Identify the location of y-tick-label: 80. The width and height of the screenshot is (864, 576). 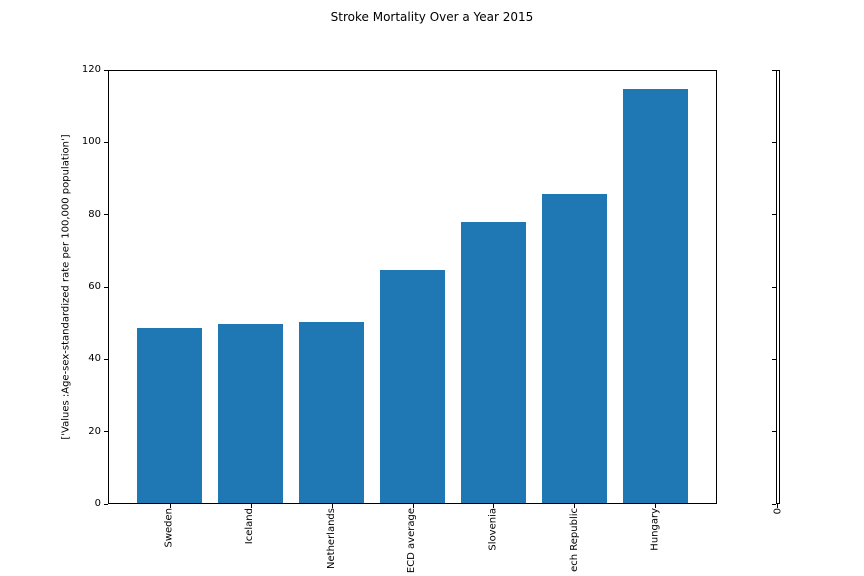
(94, 214).